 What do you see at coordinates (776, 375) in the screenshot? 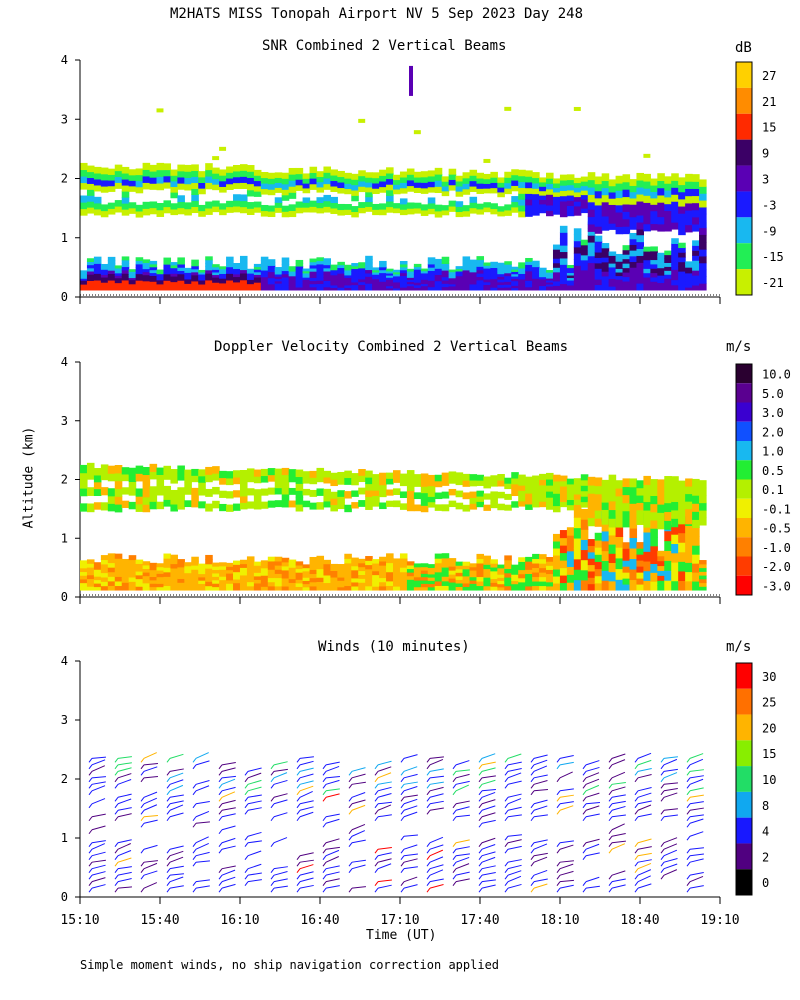
I see `doppler-colorbar-label: 10.0` at bounding box center [776, 375].